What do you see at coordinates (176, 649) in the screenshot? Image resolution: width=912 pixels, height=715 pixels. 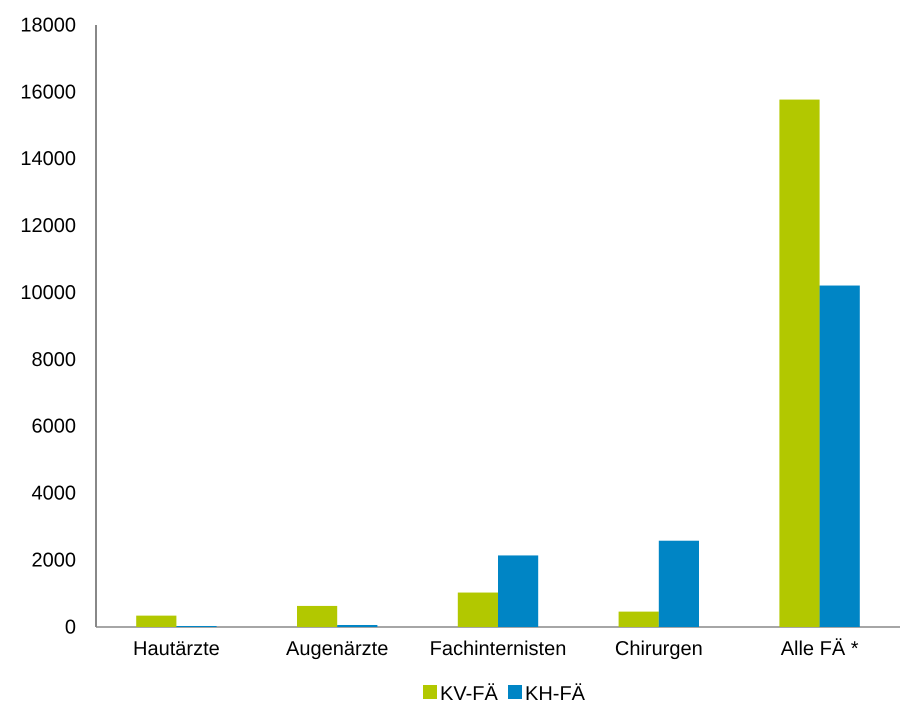 I see `x-tick-label: Hautärzte` at bounding box center [176, 649].